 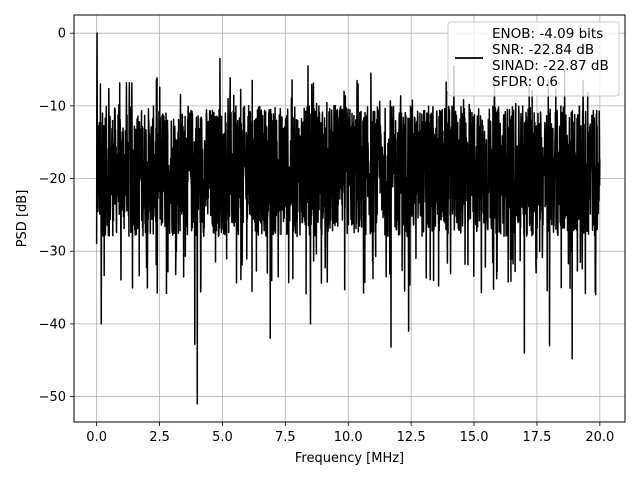 What do you see at coordinates (56, 216) in the screenshot?
I see `y-axis: 0 −10 −20 −30 −40 −50` at bounding box center [56, 216].